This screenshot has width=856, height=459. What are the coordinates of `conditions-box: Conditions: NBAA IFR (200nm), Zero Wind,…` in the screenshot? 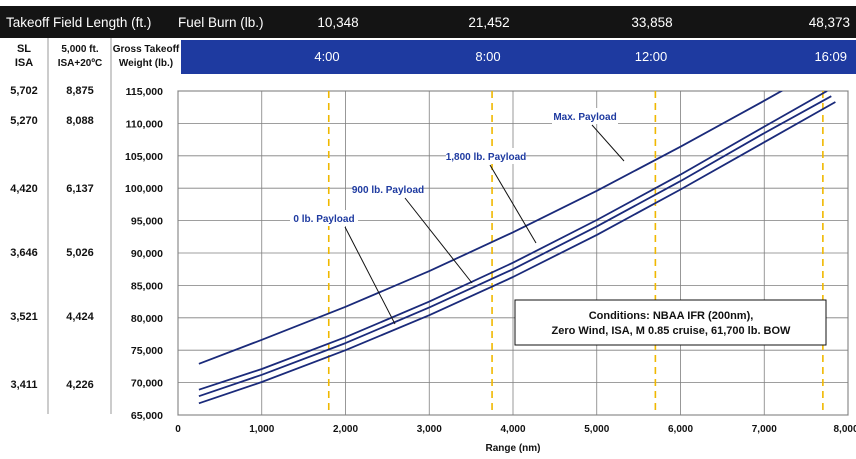 It's located at (670, 322).